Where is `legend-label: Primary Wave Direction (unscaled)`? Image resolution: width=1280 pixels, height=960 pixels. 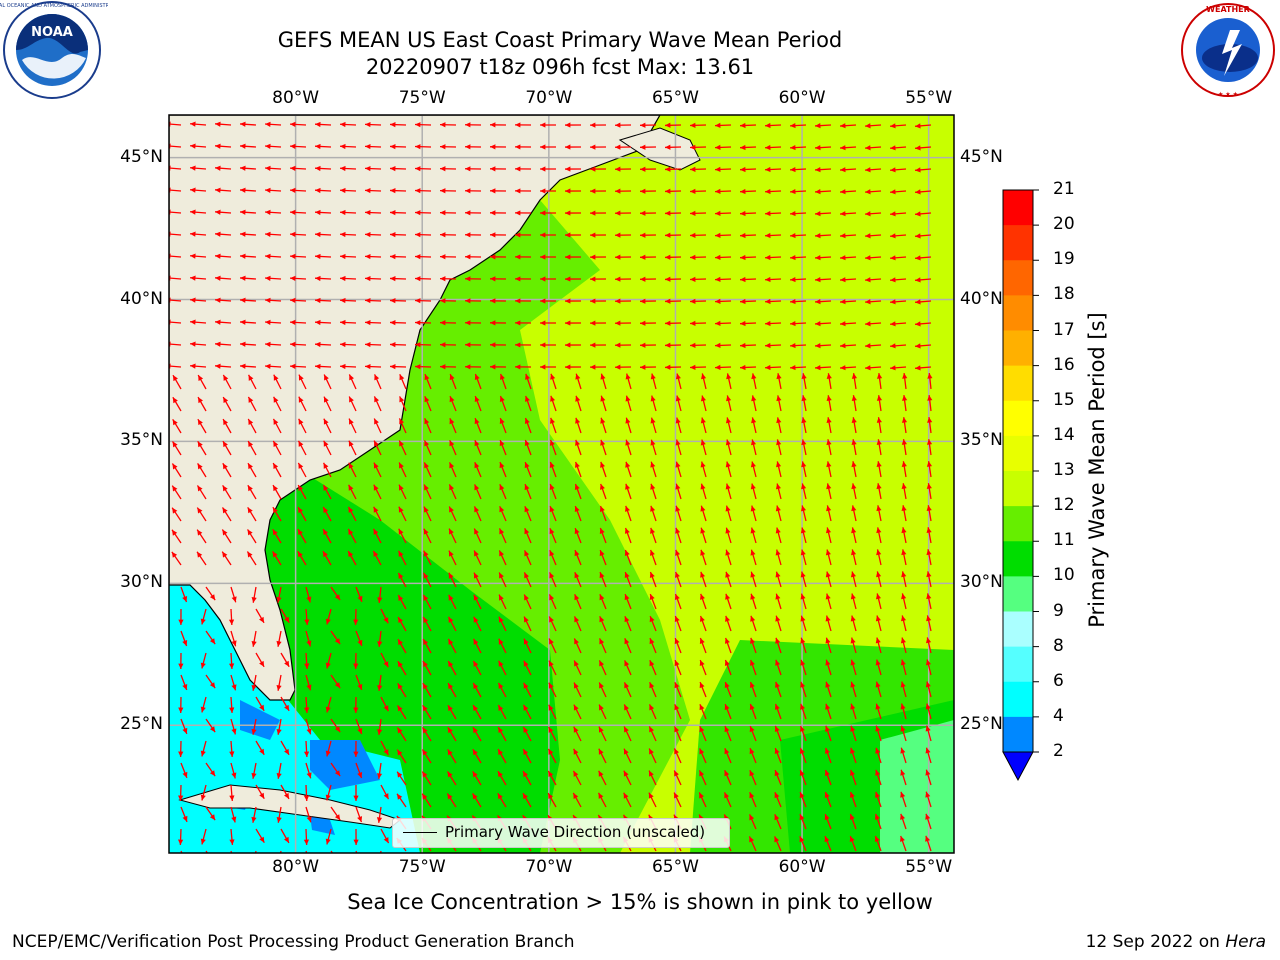 legend-label: Primary Wave Direction (unscaled) is located at coordinates (575, 832).